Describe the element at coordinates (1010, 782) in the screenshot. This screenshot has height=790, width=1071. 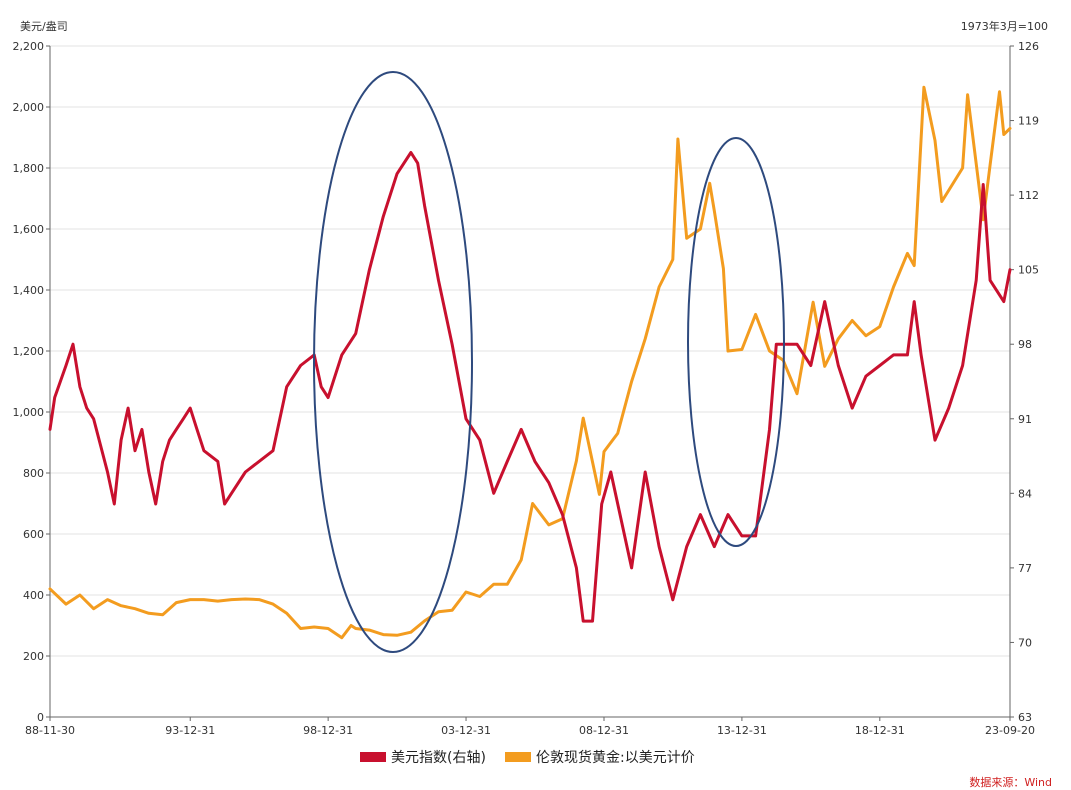
I see `source-note: 数据来源：Wind` at that location.